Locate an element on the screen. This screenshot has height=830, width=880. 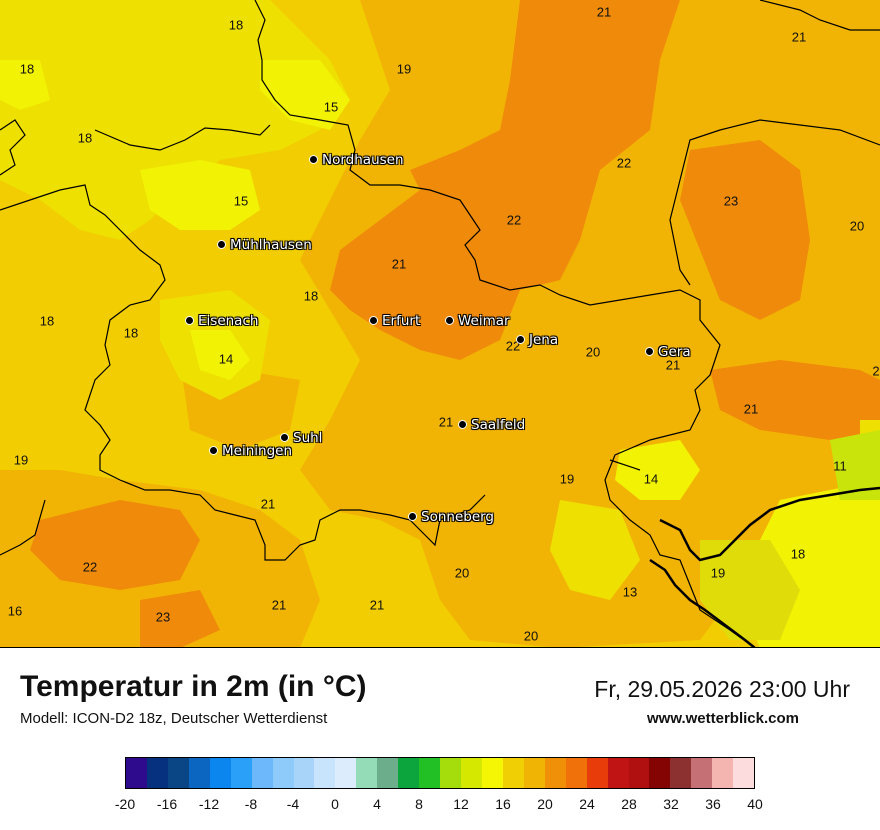
city-label: Suhl is located at coordinates (308, 437).